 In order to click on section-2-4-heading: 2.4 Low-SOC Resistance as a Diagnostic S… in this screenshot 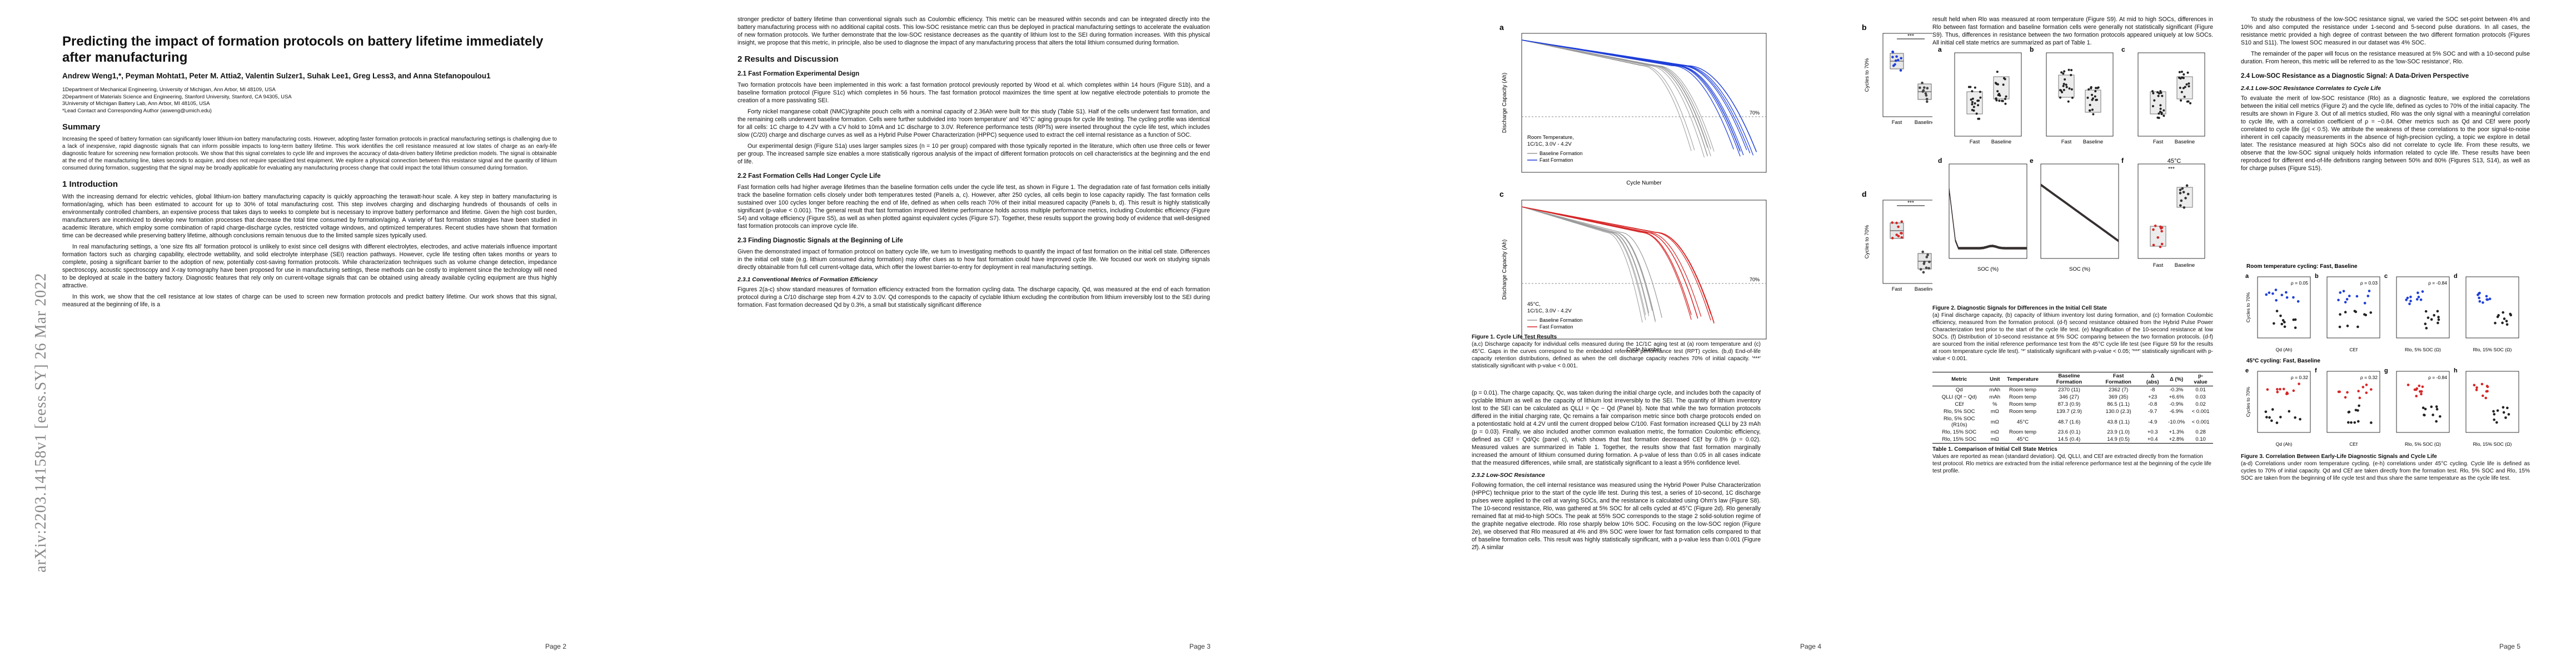, I will do `click(2355, 76)`.